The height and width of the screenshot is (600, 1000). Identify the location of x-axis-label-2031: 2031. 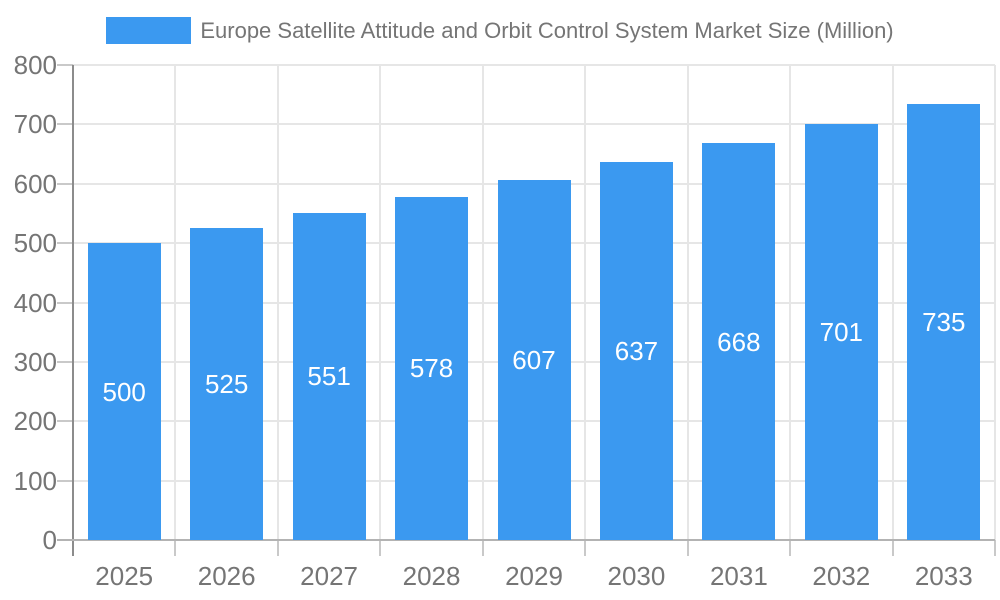
(738, 576).